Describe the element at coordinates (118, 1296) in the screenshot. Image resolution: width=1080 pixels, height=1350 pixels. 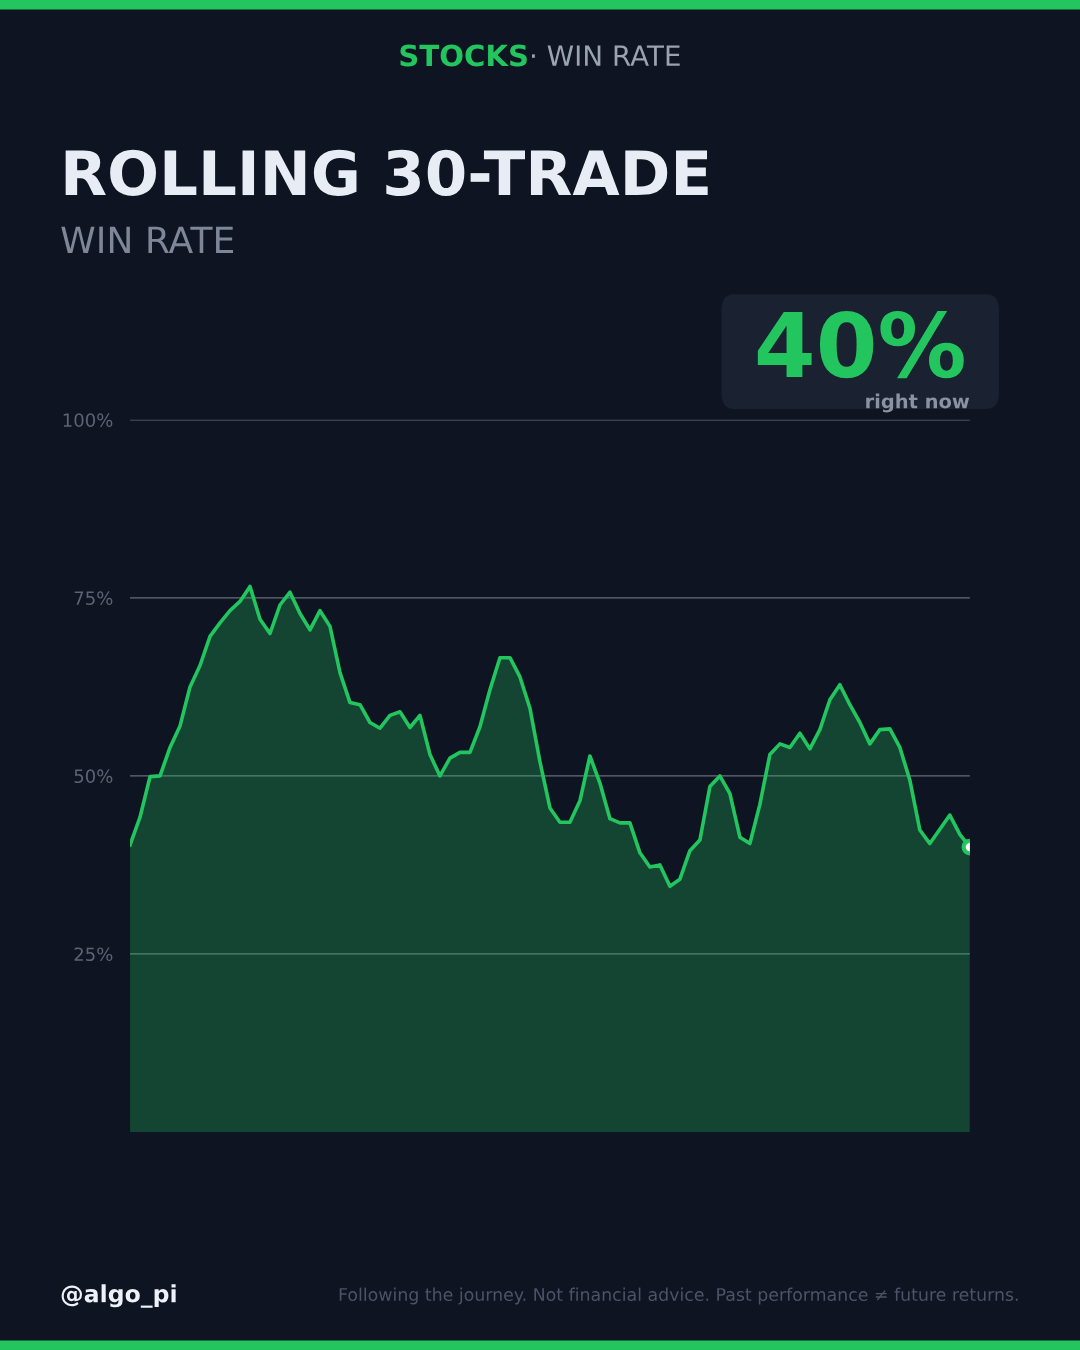
I see `text: @algo_pi` at that location.